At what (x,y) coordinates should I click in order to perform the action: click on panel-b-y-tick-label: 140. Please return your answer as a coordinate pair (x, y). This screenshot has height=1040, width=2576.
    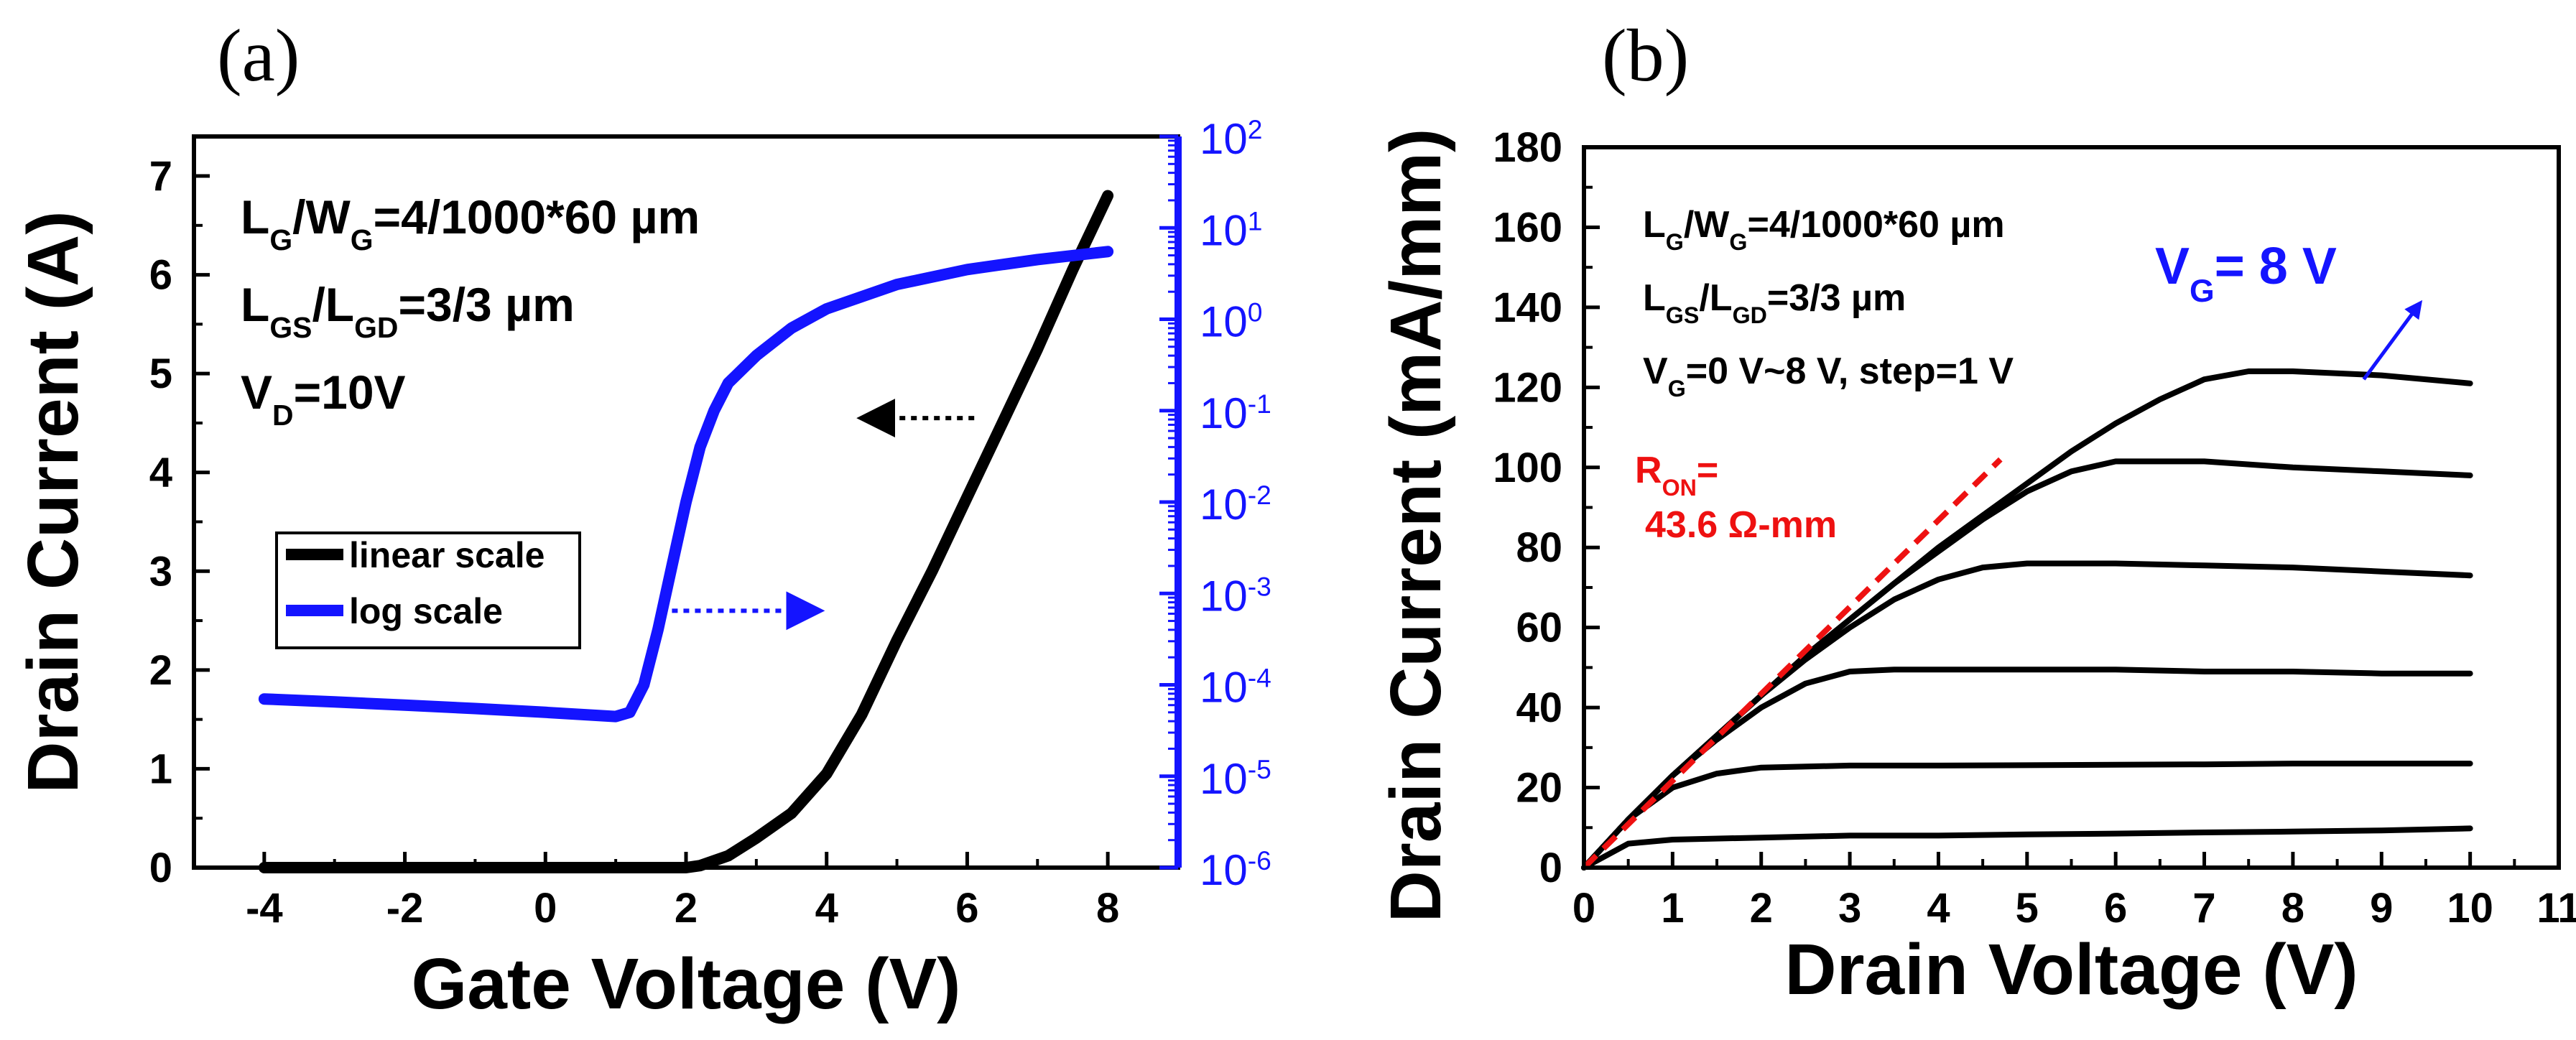
    Looking at the image, I should click on (1527, 307).